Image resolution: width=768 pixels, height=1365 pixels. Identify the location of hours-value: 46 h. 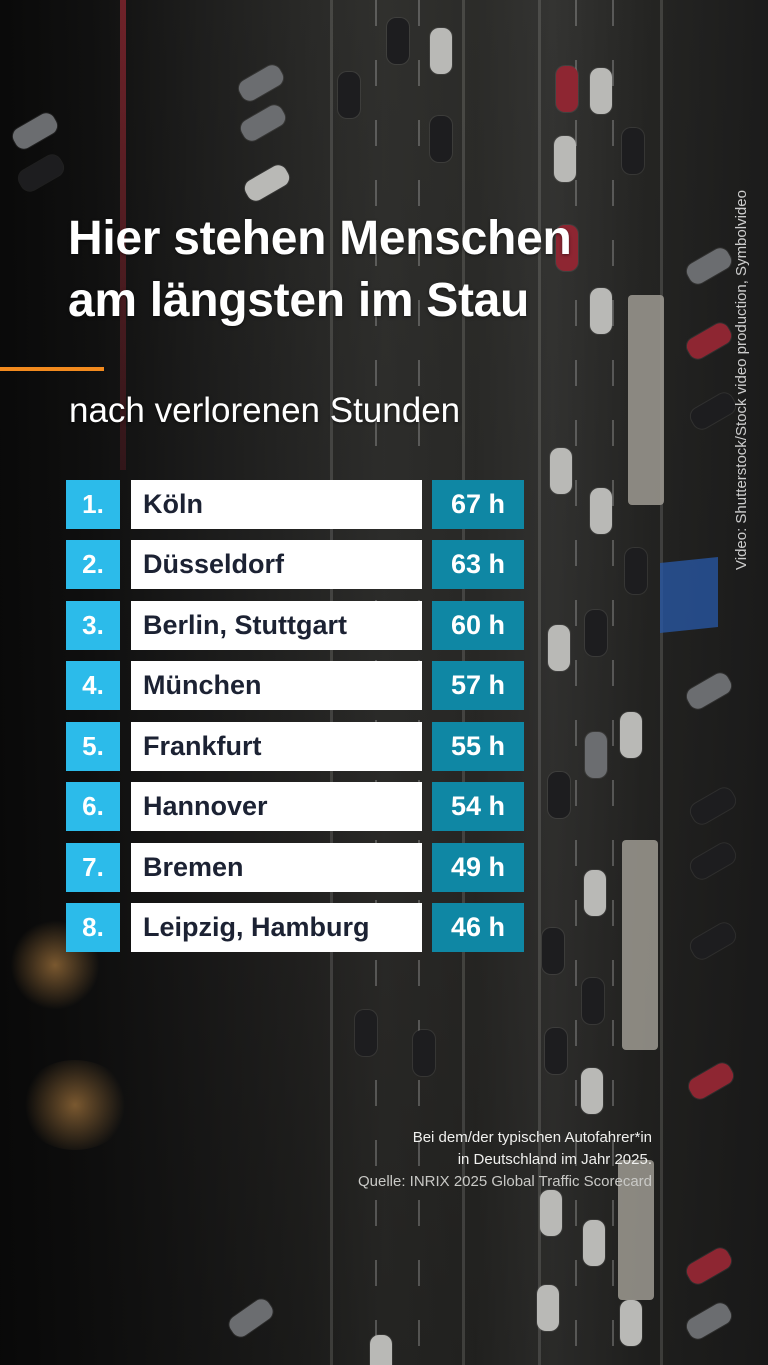
(478, 927).